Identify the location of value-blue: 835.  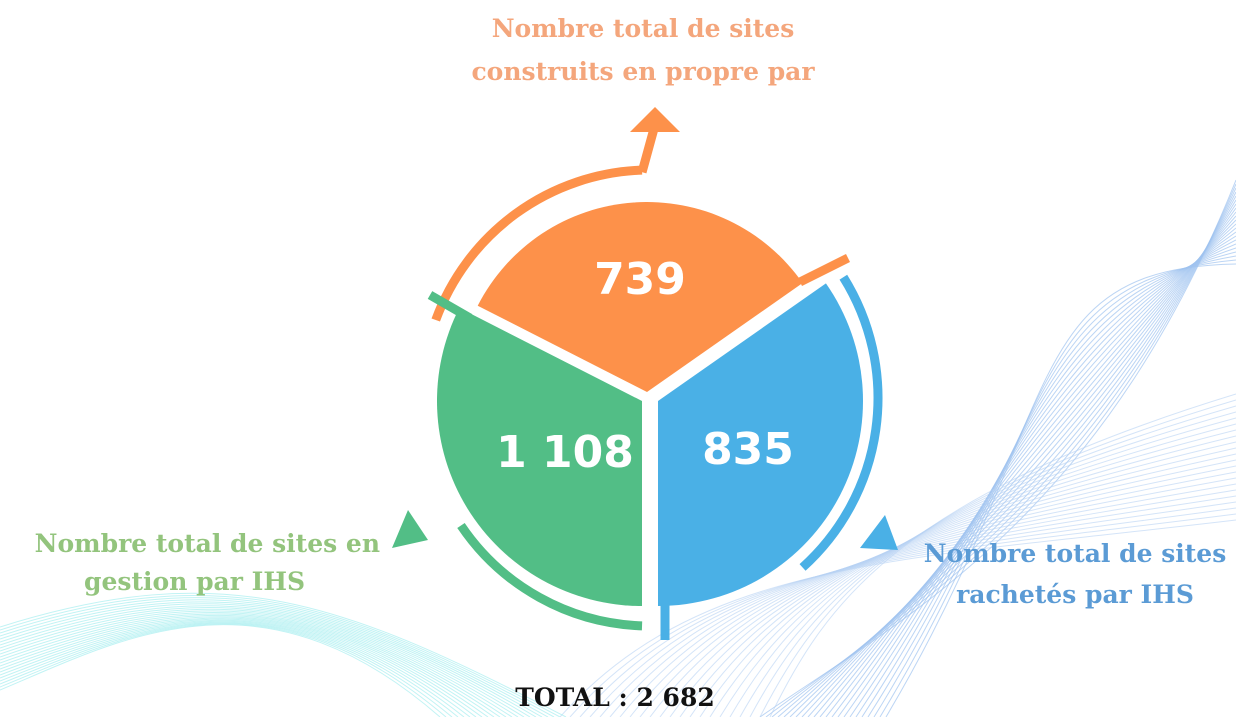
(748, 449).